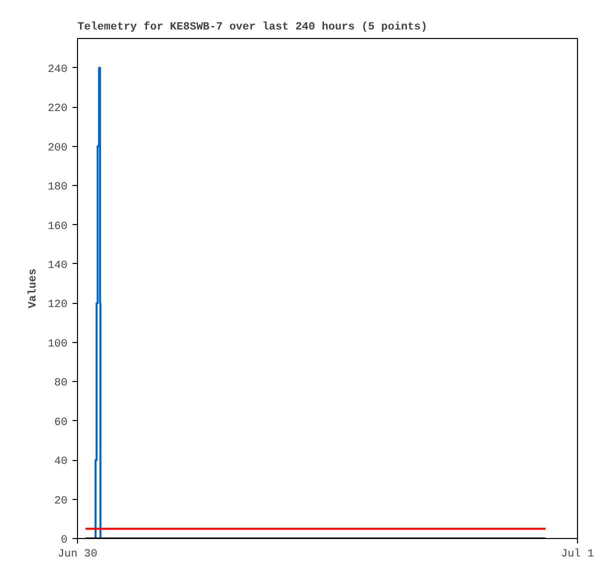  Describe the element at coordinates (61, 422) in the screenshot. I see `y-tick-label: 60` at that location.